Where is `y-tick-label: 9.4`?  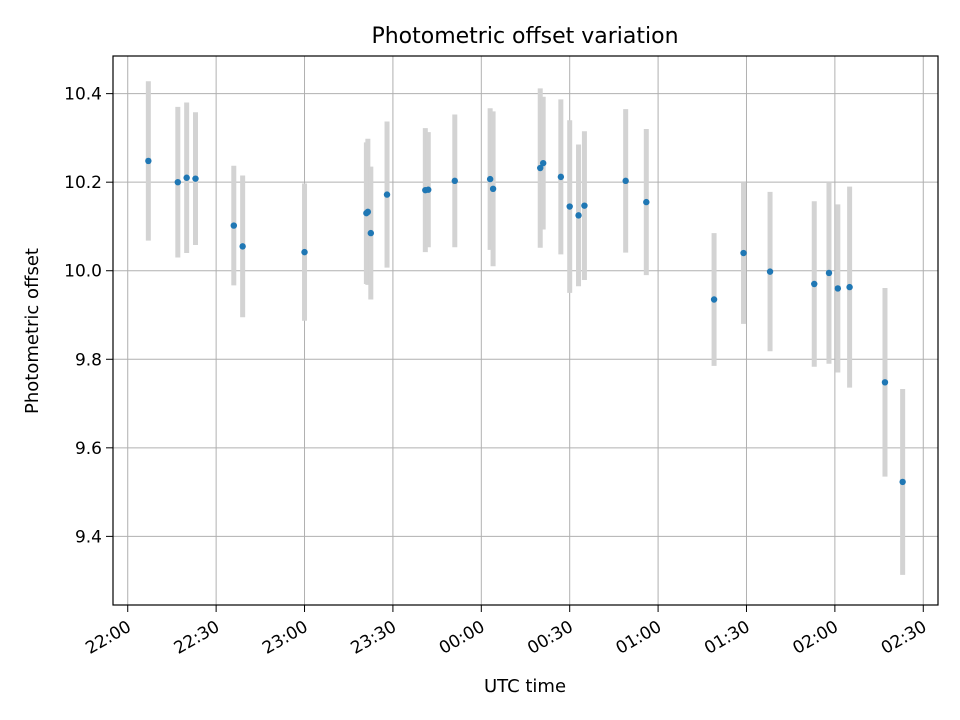 y-tick-label: 9.4 is located at coordinates (88, 537).